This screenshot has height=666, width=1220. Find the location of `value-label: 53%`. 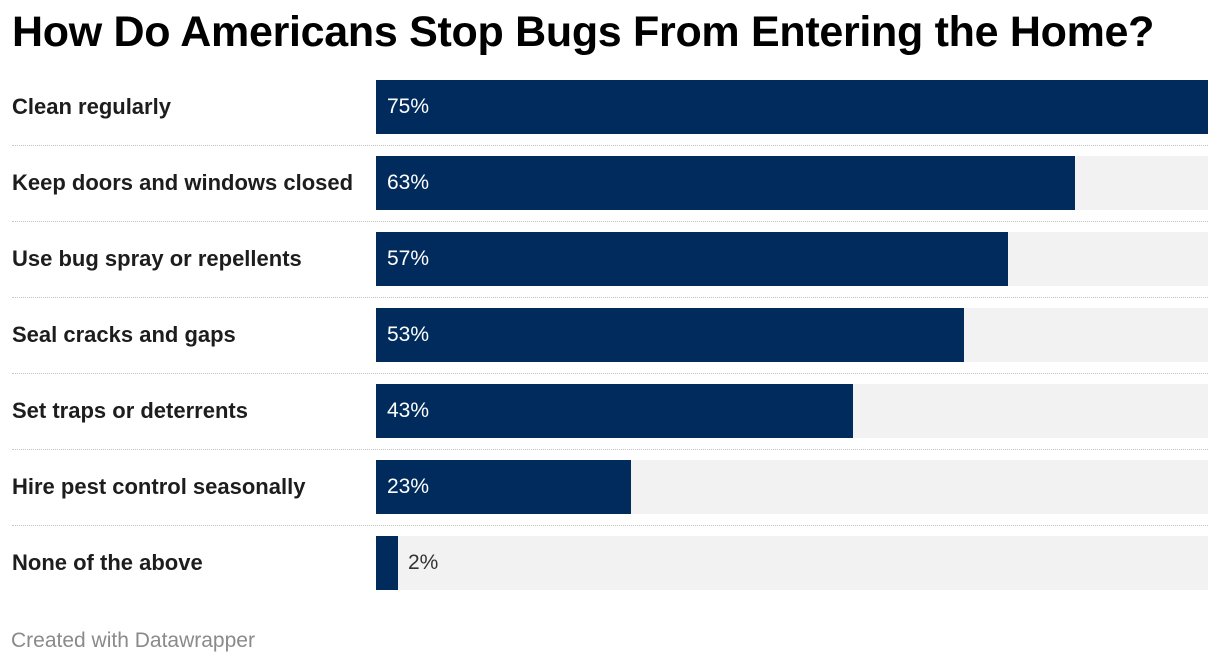

value-label: 53% is located at coordinates (408, 334).